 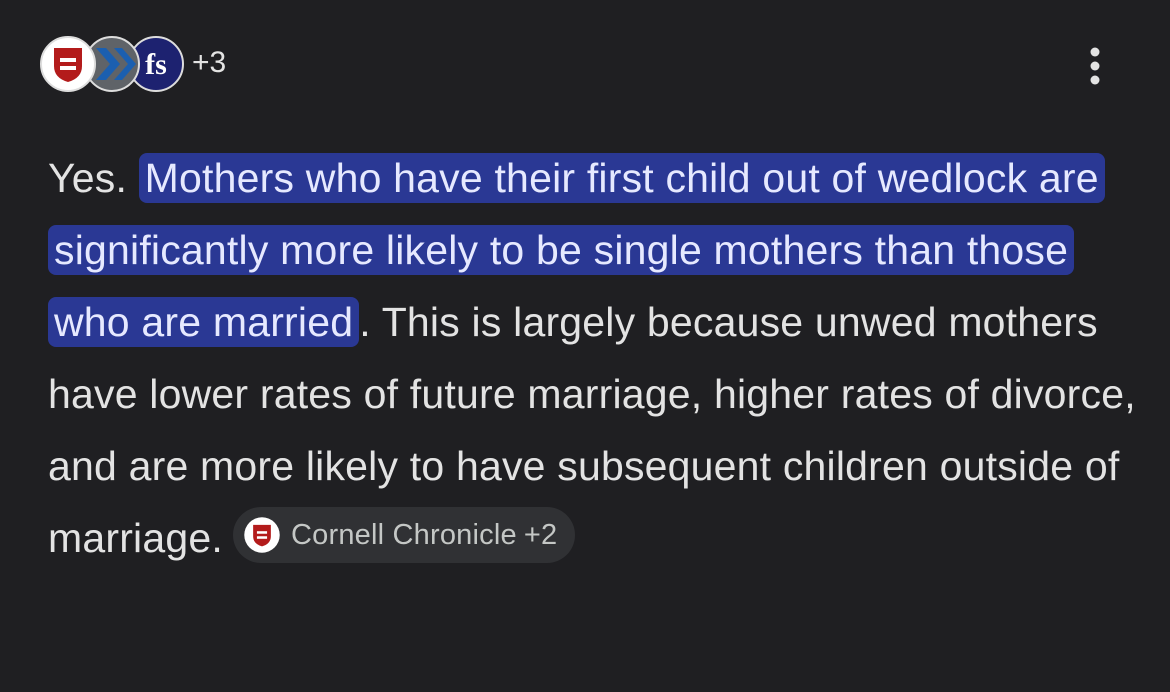 I want to click on answer-lead: Yes., so click(x=88, y=178).